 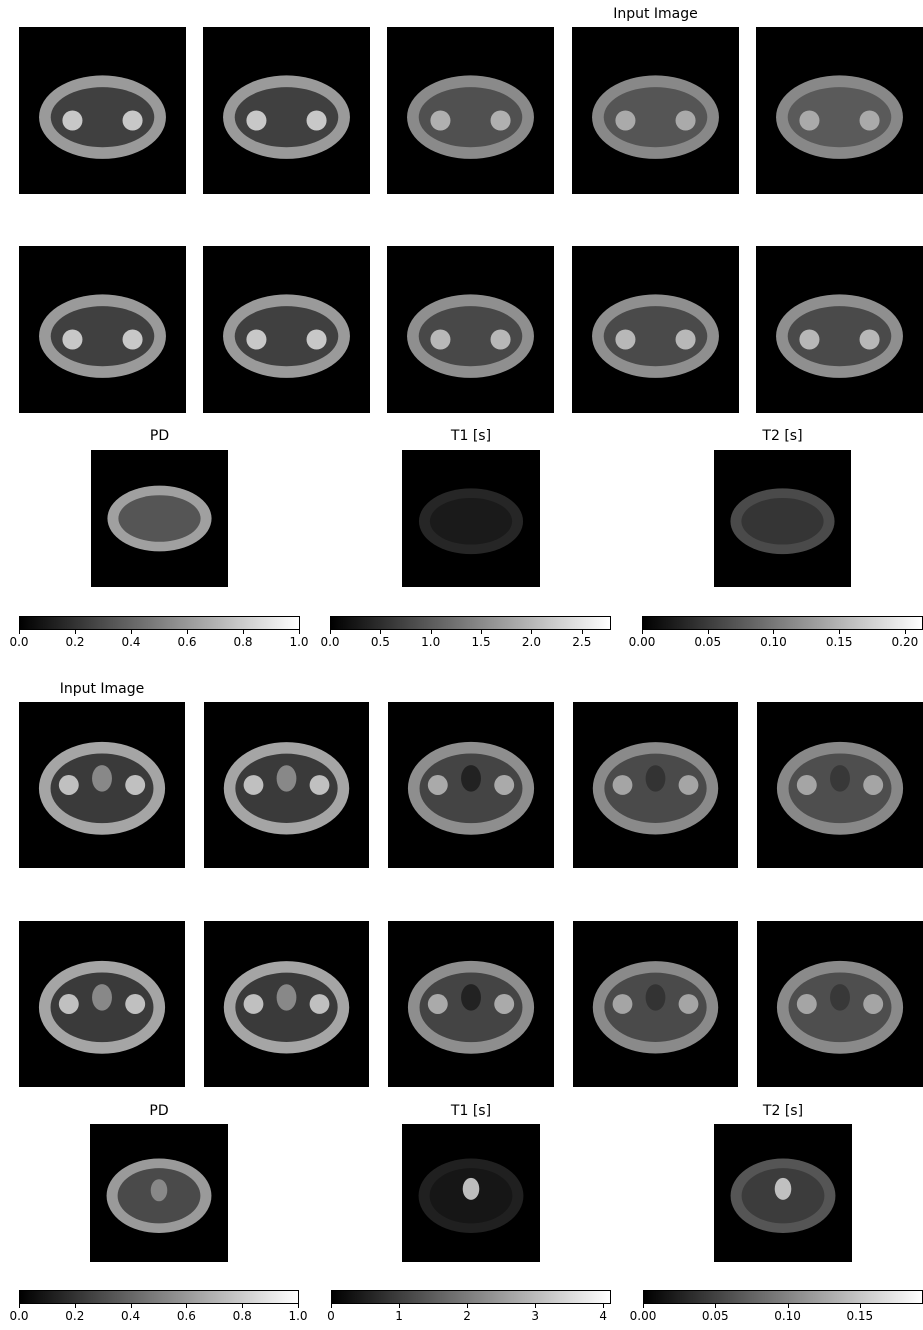 What do you see at coordinates (905, 642) in the screenshot?
I see `colorbar-tick-label: 0.20` at bounding box center [905, 642].